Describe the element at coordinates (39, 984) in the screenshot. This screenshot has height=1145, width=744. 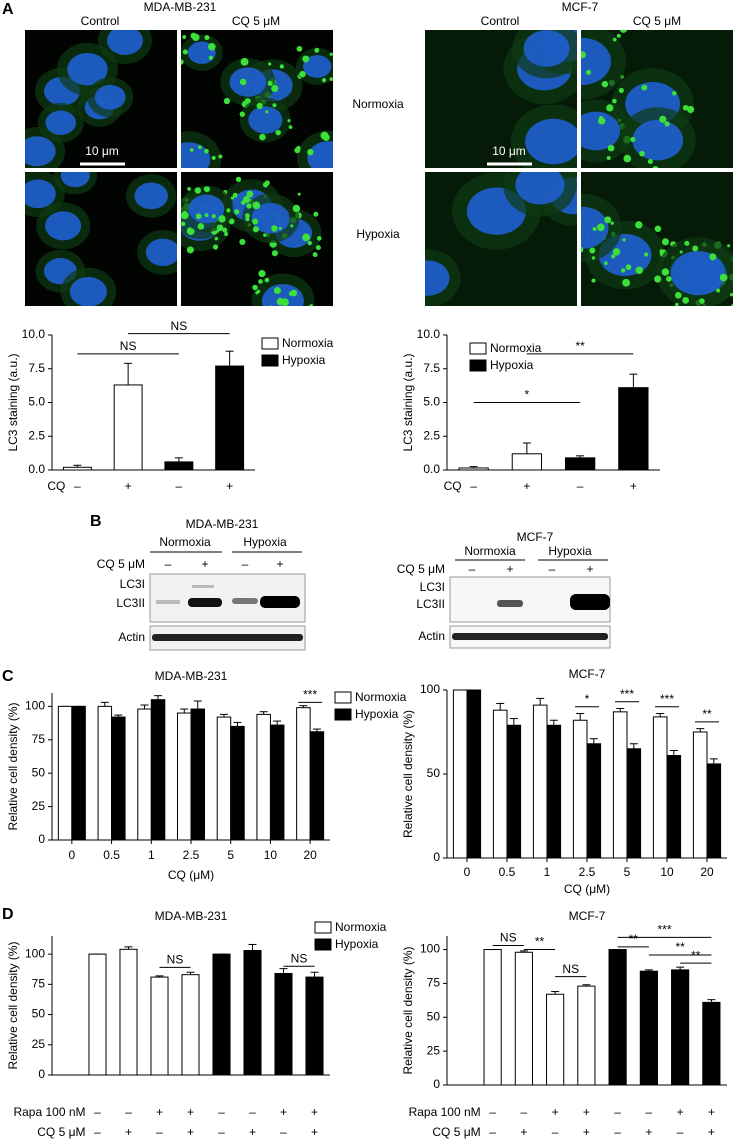
I see `y-tick-label: 75` at that location.